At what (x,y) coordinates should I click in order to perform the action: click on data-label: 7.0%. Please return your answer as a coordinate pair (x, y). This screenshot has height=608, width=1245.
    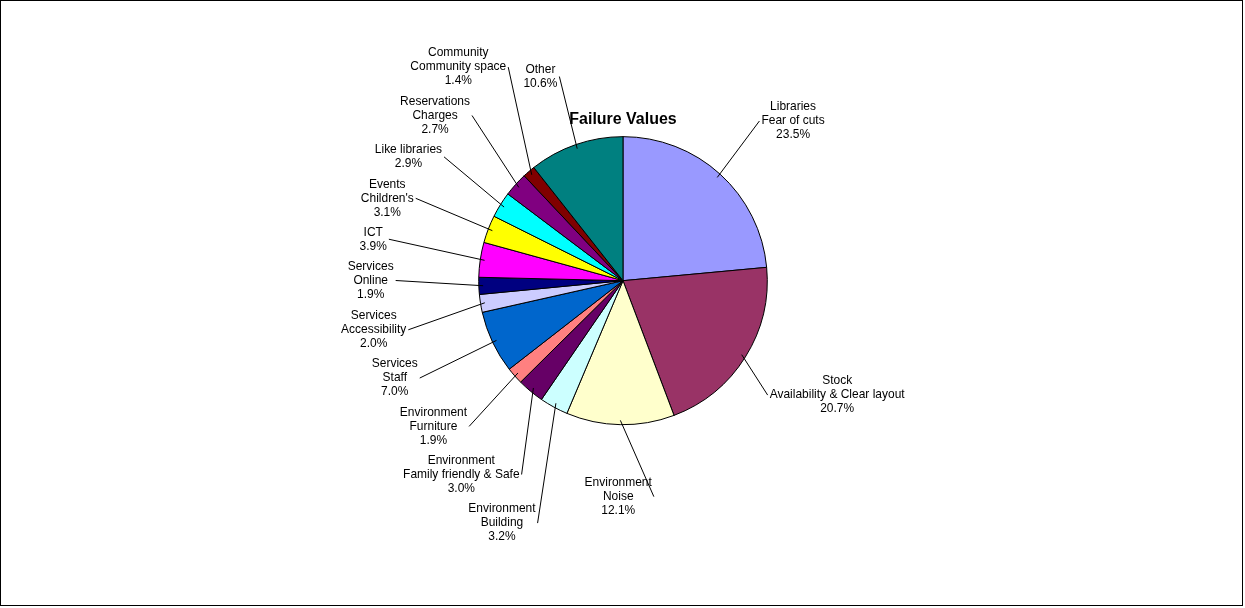
    Looking at the image, I should click on (395, 391).